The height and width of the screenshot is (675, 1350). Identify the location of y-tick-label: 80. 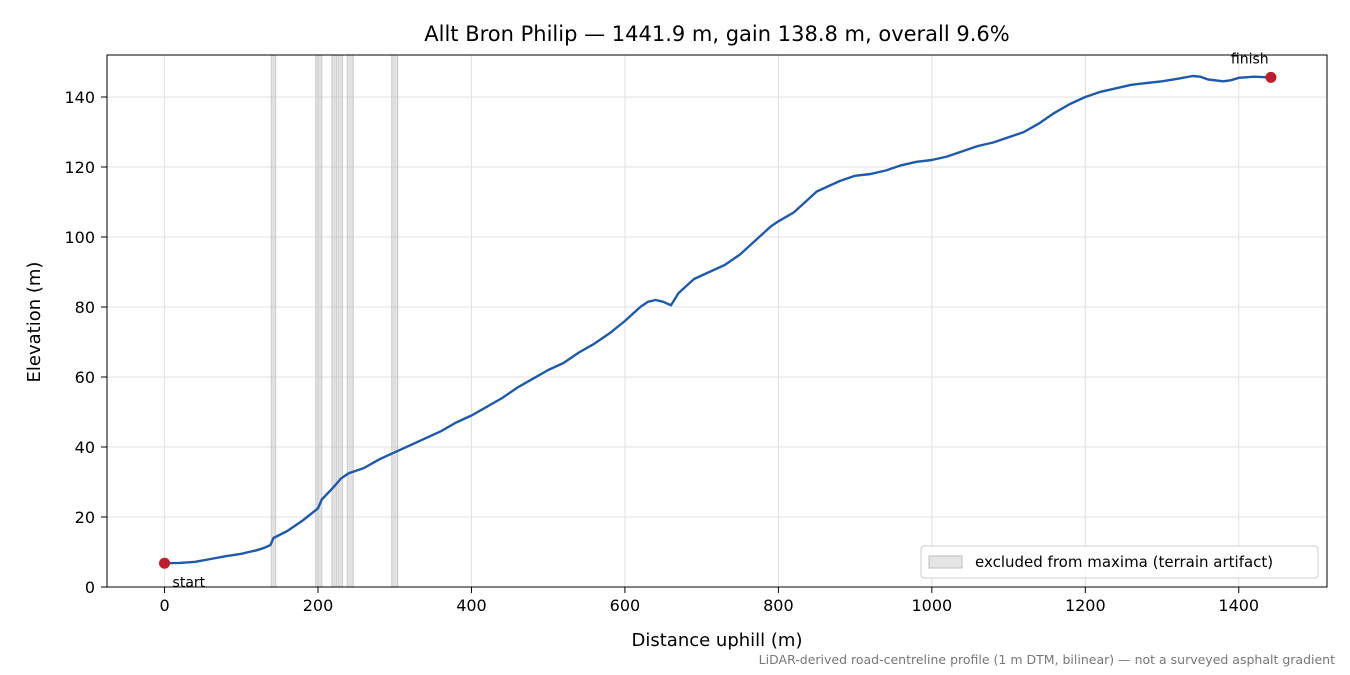
(85, 307).